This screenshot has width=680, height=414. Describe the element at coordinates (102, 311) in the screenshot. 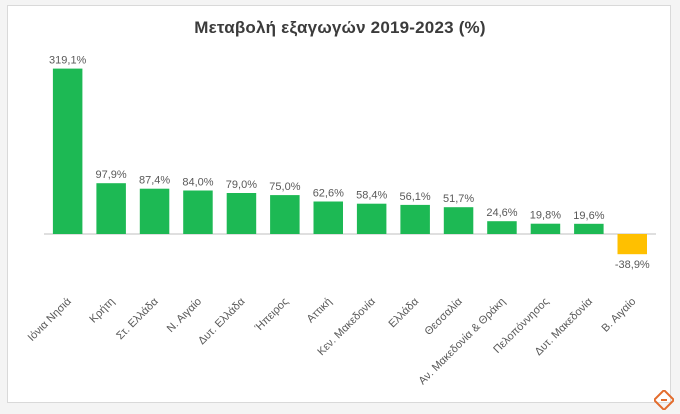

I see `category-tick-label: Κρήτη` at that location.